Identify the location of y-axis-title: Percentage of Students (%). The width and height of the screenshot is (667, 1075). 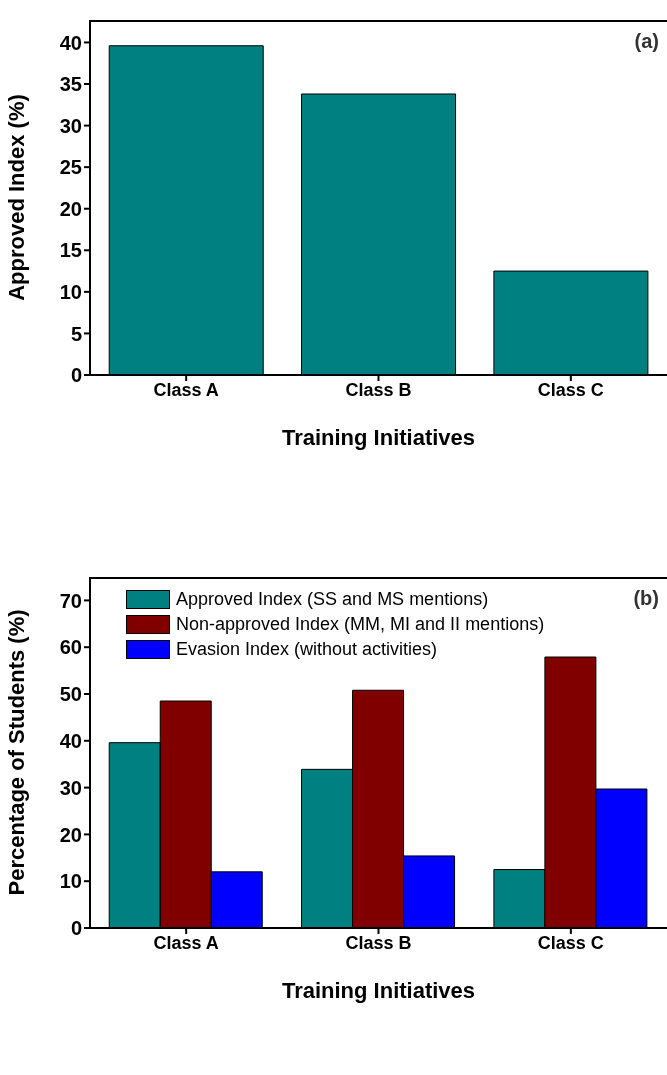
(16, 752).